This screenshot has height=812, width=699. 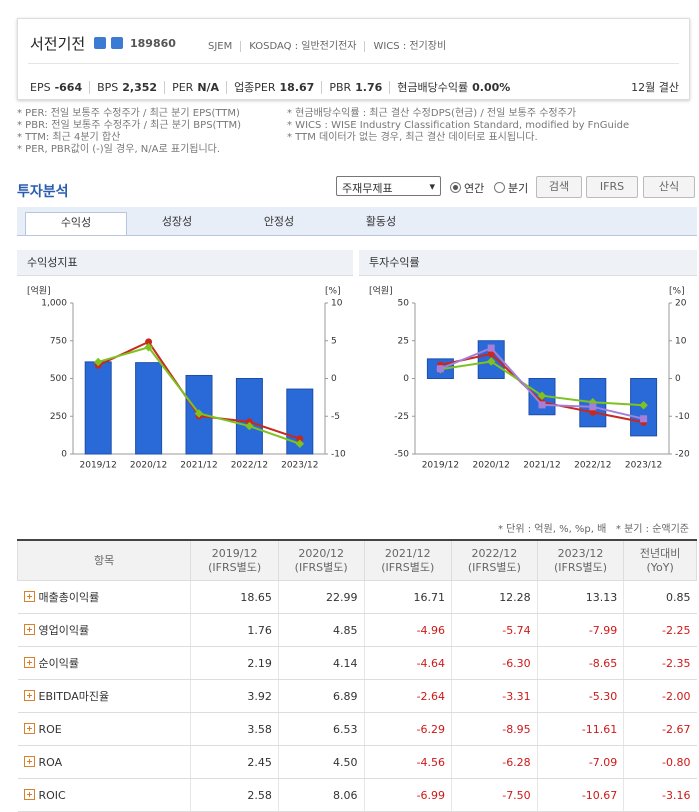 What do you see at coordinates (669, 187) in the screenshot?
I see `formula-button: 산식` at bounding box center [669, 187].